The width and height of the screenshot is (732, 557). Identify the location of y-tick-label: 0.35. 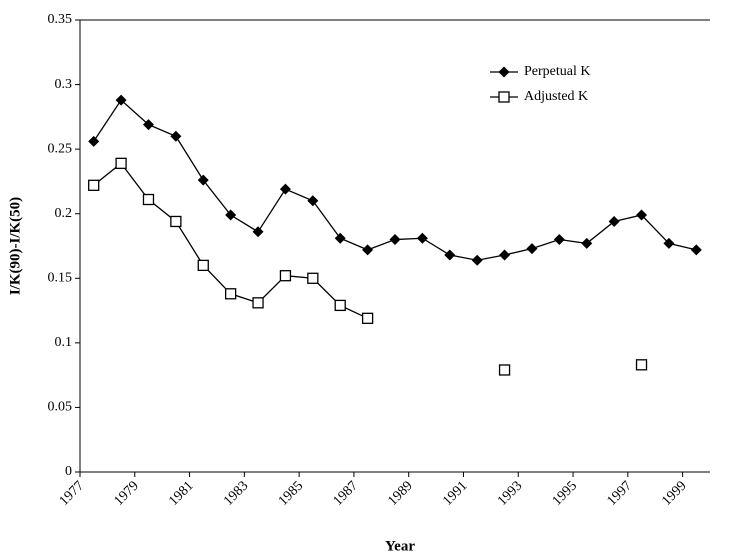
(60, 19).